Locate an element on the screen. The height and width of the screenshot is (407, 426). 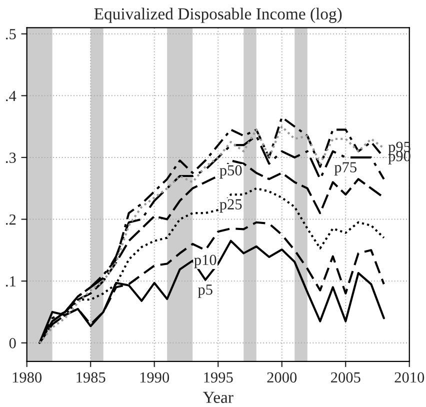
x-tick-label: 1980 is located at coordinates (27, 377).